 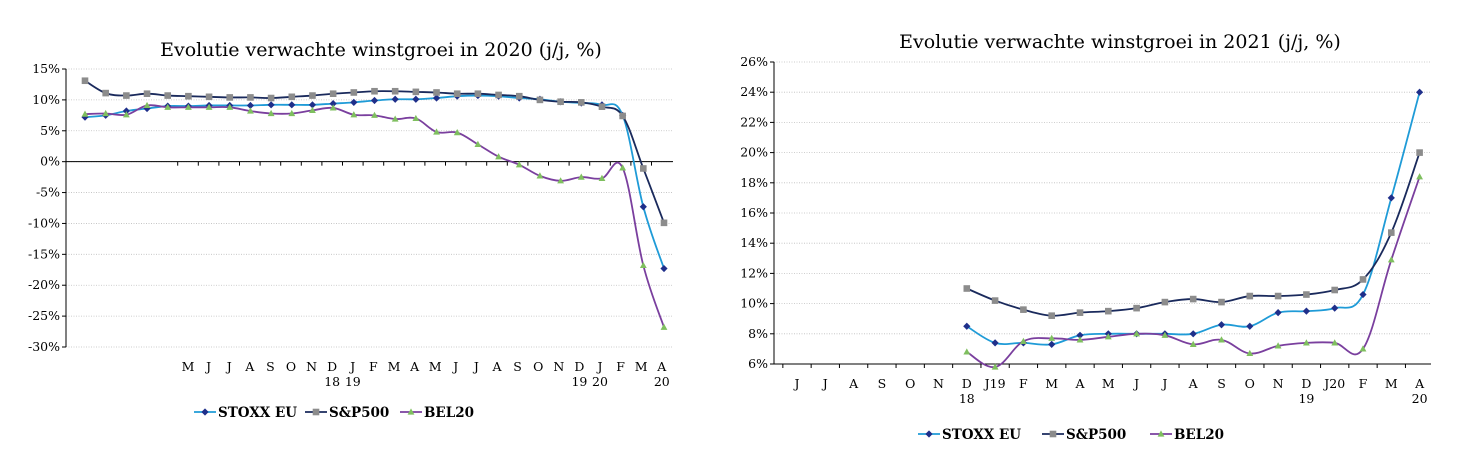 What do you see at coordinates (44, 346) in the screenshot?
I see `chart-2020-y-tick-label: -30%` at bounding box center [44, 346].